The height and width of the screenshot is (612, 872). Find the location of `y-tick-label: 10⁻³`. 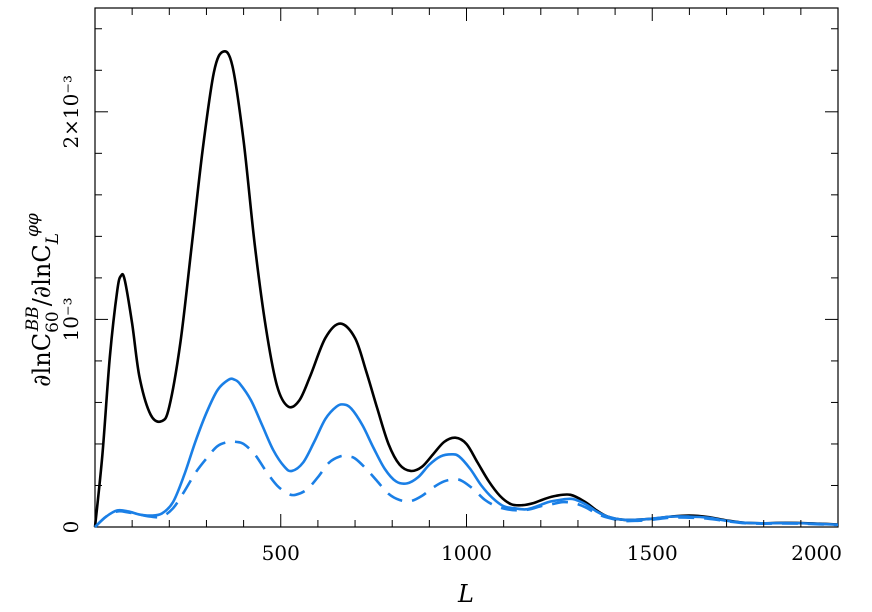

y-tick-label: 10⁻³ is located at coordinates (71, 319).